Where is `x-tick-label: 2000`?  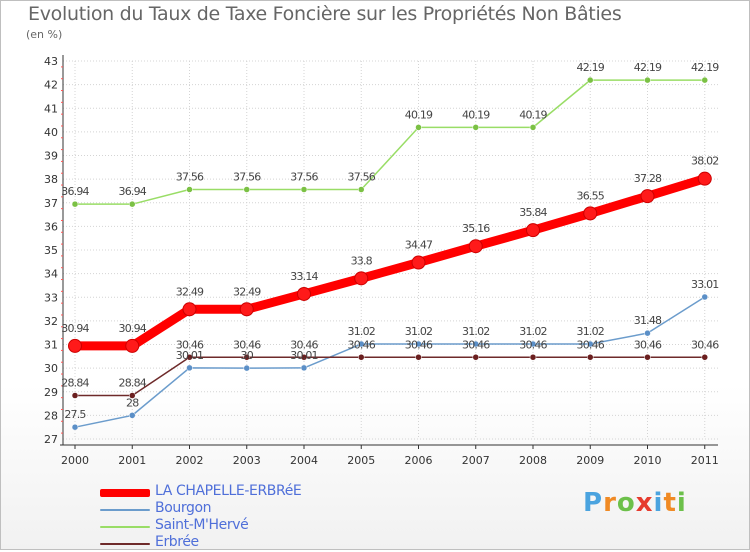
x-tick-label: 2000 is located at coordinates (75, 460).